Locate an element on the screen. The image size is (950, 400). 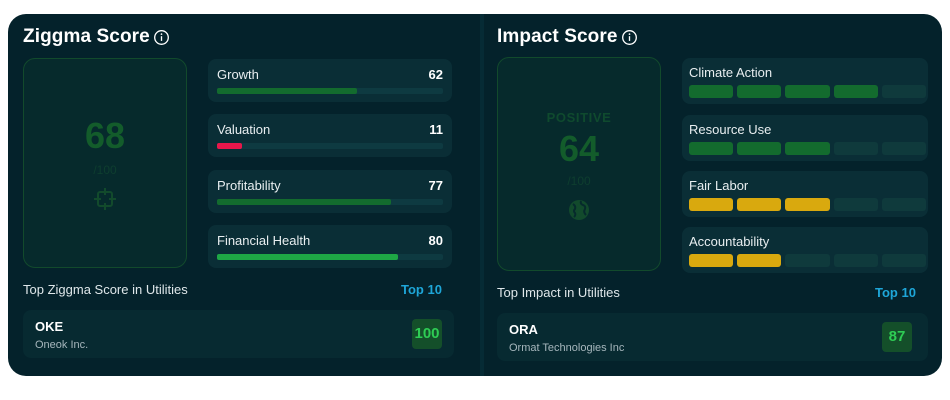
ziggma-title-row: Ziggma Score is located at coordinates (96, 37).